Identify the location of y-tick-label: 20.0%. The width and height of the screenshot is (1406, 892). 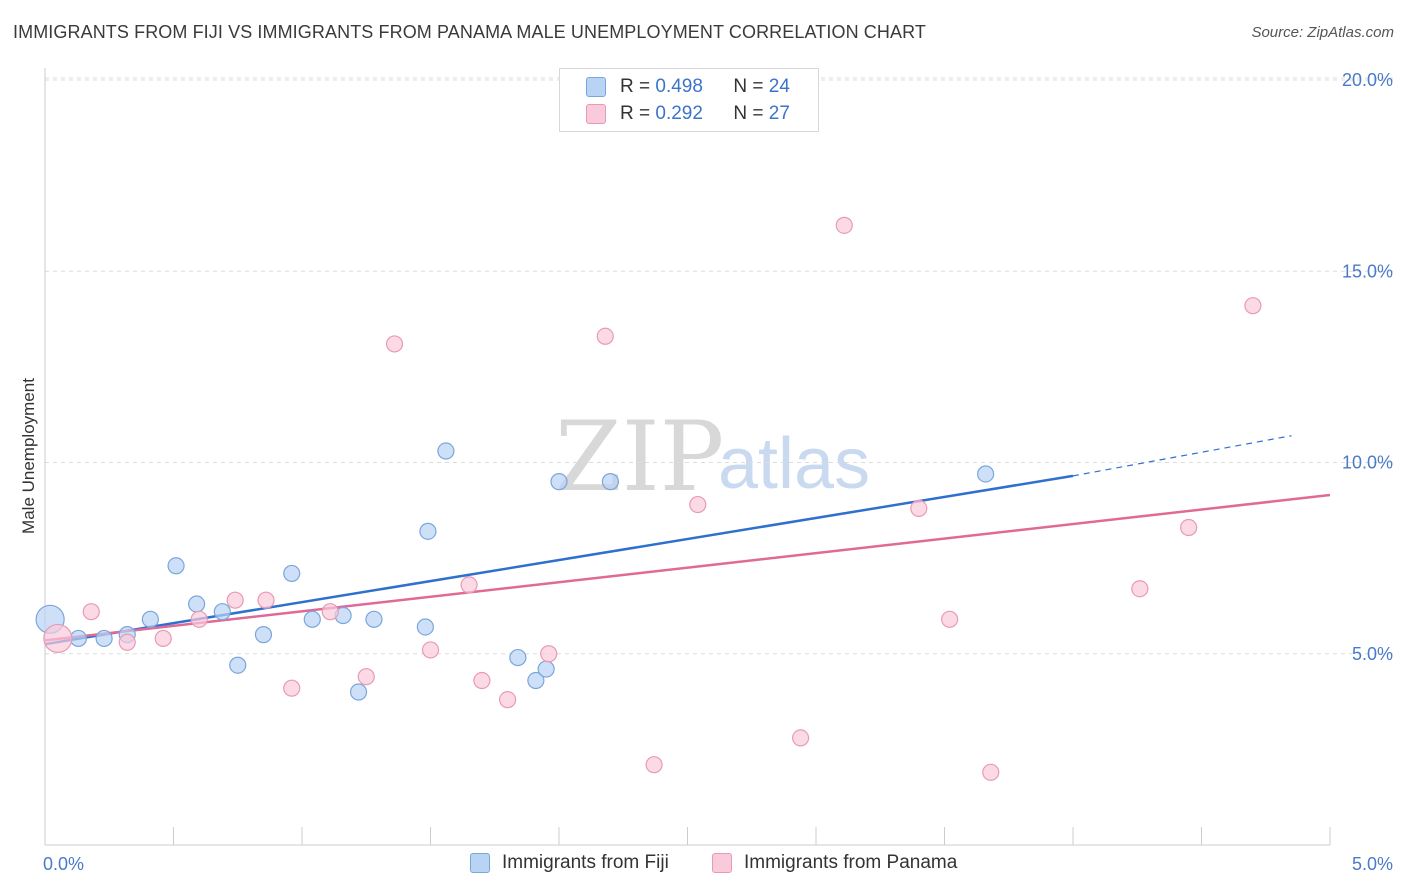
(1367, 80).